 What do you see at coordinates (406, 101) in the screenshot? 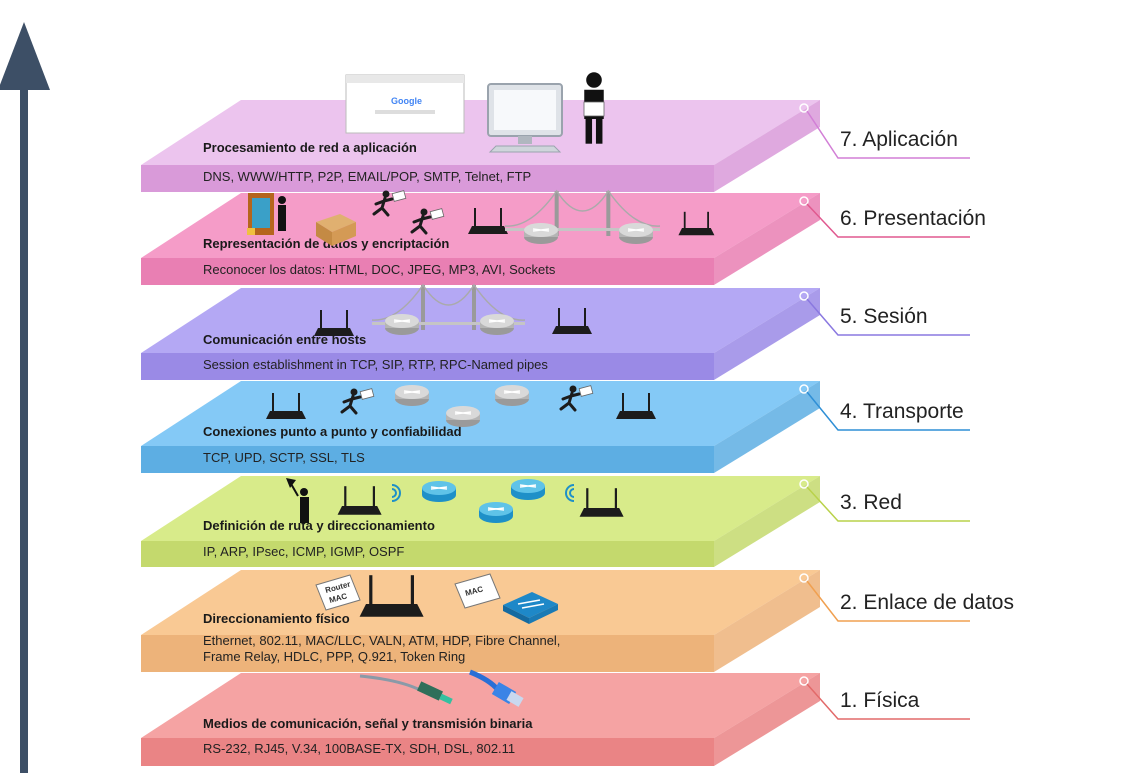
I see `browser-logo: Google` at bounding box center [406, 101].